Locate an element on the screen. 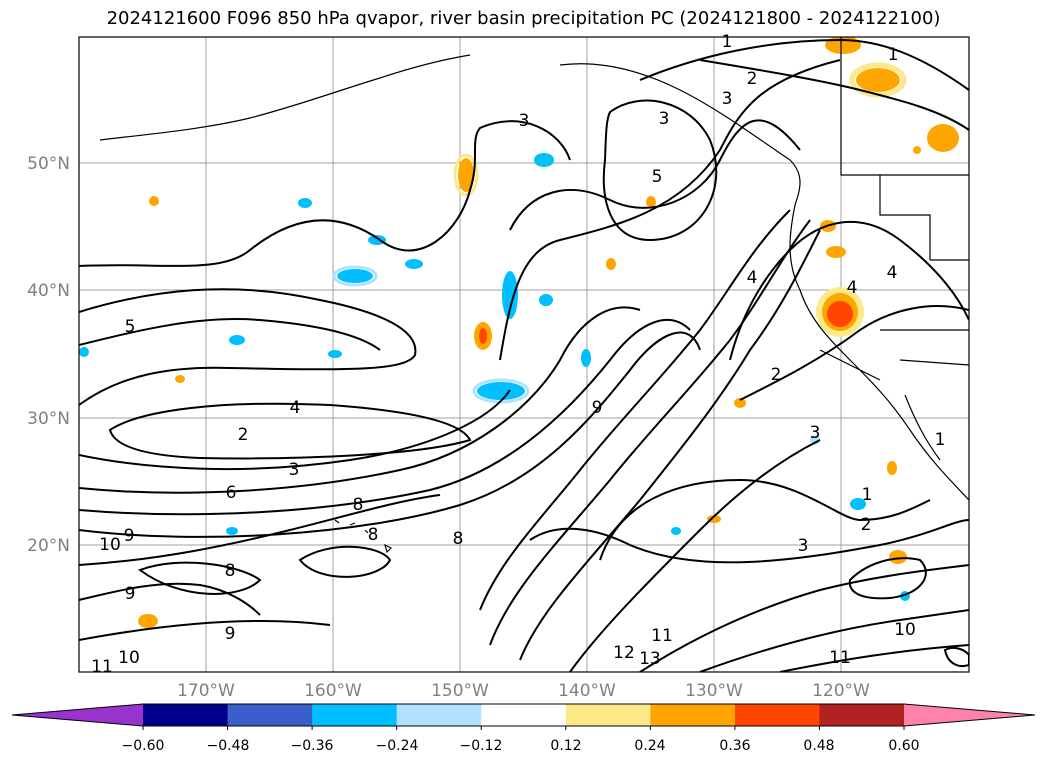 This screenshot has height=765, width=1047. colorbar-tick-label: 0.24 is located at coordinates (649, 746).